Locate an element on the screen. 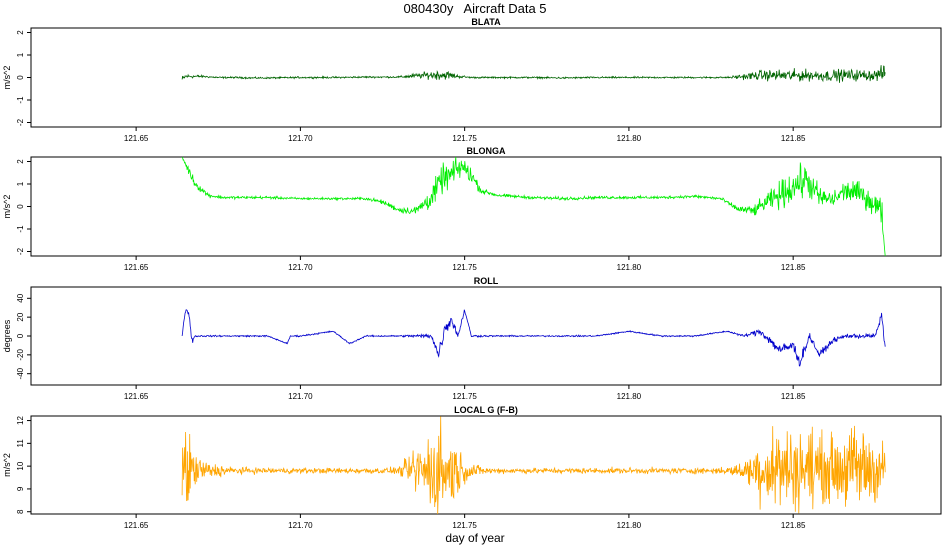 This screenshot has width=950, height=550. y-tick-label: 8 is located at coordinates (20, 511).